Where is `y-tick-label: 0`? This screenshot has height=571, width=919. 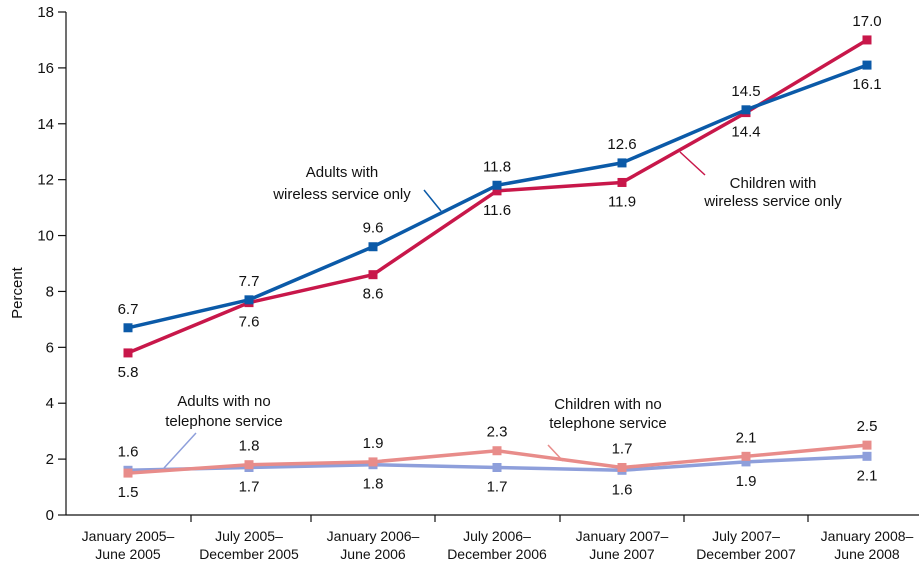 y-tick-label: 0 is located at coordinates (50, 515).